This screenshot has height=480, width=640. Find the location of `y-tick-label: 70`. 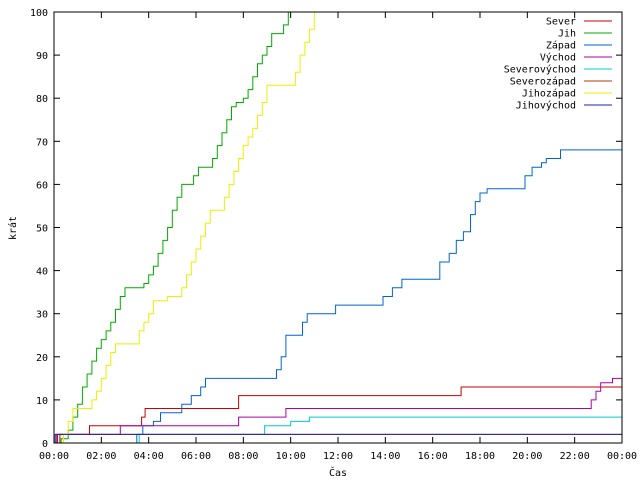

y-tick-label: 70 is located at coordinates (42, 142).